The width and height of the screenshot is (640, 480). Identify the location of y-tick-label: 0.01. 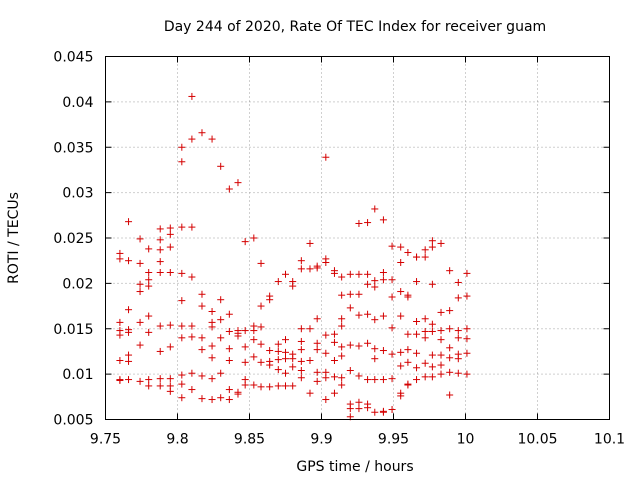
(77, 375).